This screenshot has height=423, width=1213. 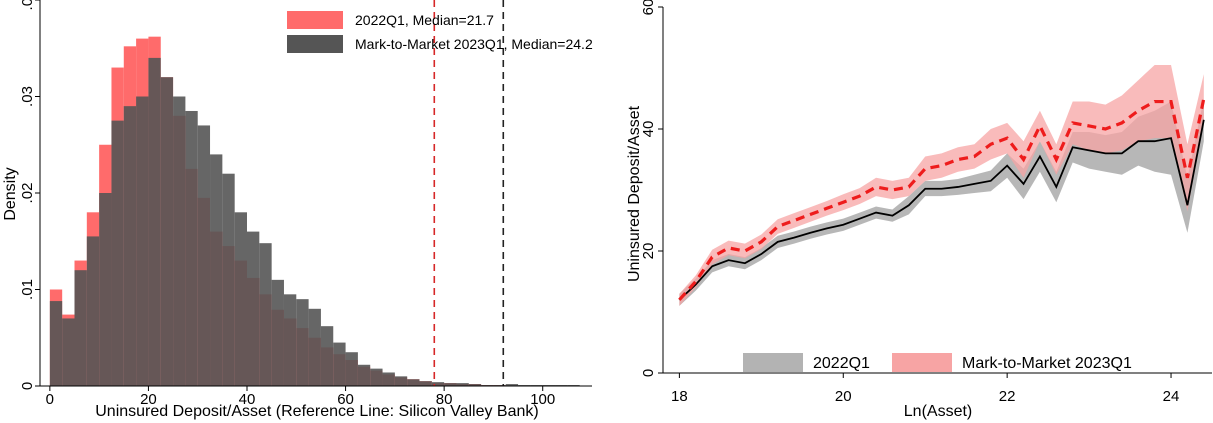 What do you see at coordinates (938, 411) in the screenshot?
I see `line-x-axis-label: Ln(Asset)` at bounding box center [938, 411].